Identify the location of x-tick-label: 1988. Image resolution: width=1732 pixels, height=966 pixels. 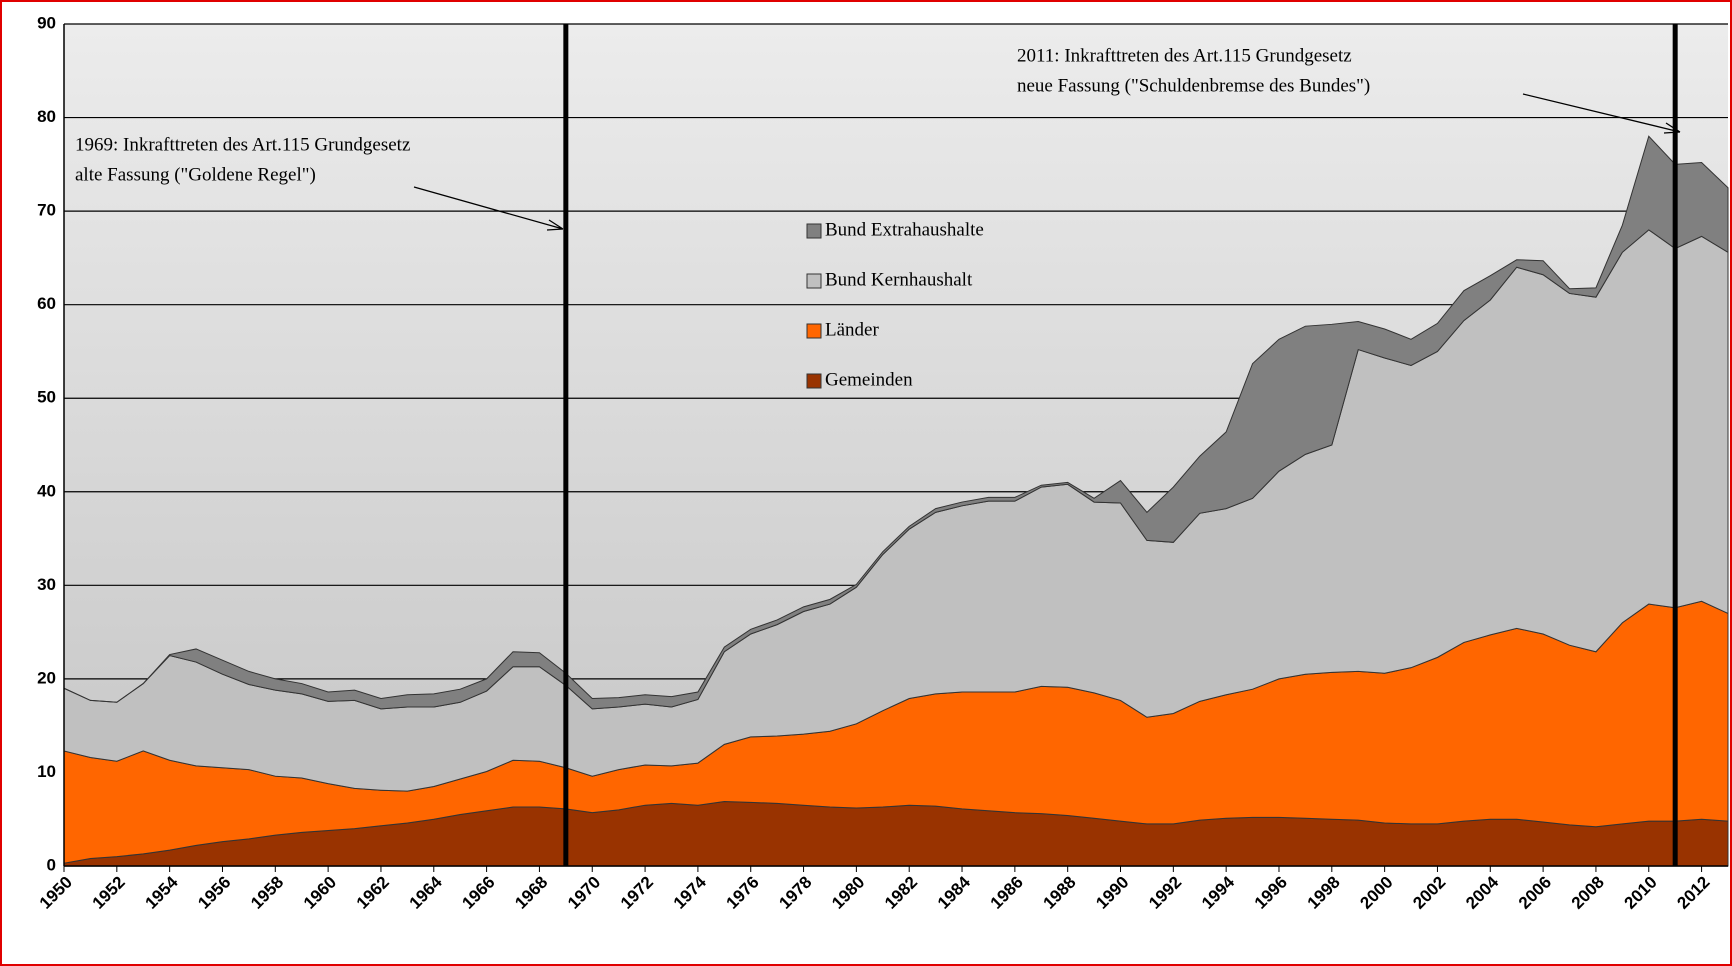
(1059, 893).